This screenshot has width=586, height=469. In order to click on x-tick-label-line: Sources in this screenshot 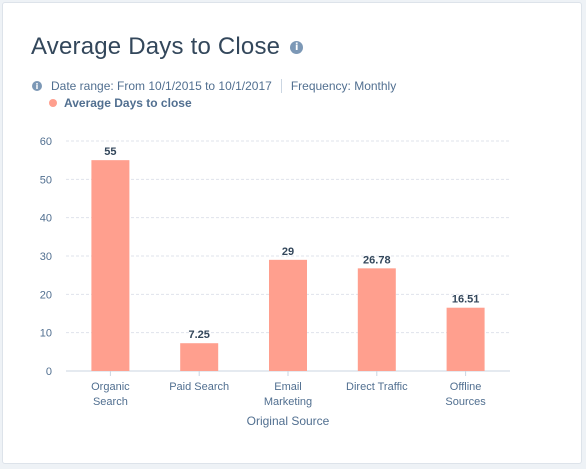, I will do `click(465, 402)`.